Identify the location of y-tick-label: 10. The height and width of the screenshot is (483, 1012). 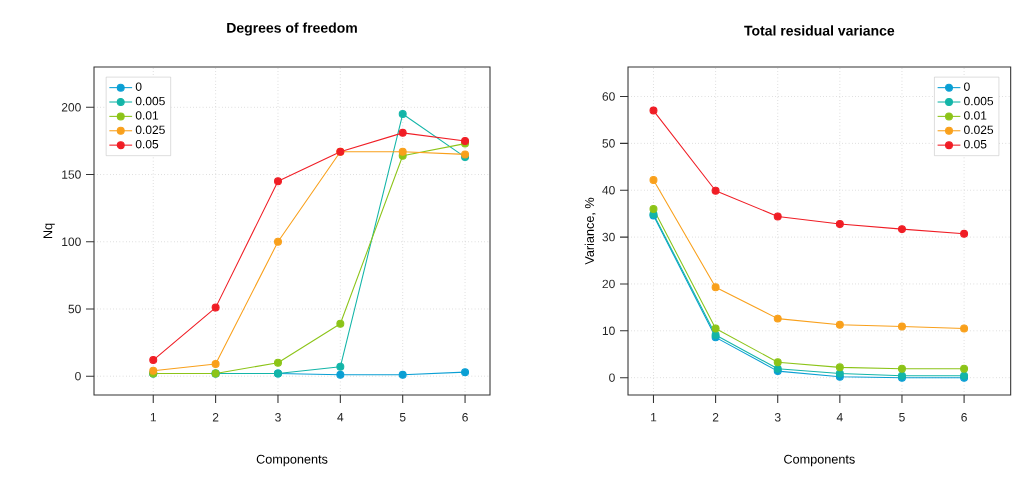
(608, 331).